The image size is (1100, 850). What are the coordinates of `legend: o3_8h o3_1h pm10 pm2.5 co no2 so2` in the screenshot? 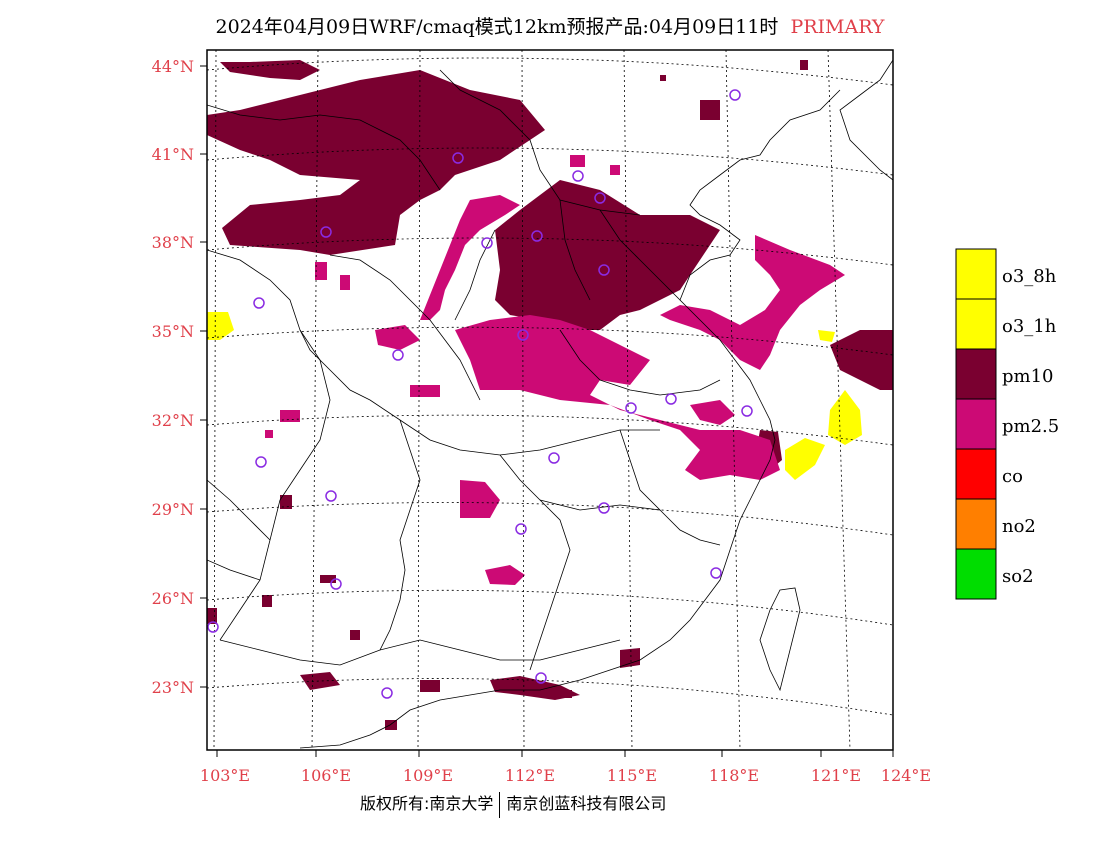 It's located at (1007, 424).